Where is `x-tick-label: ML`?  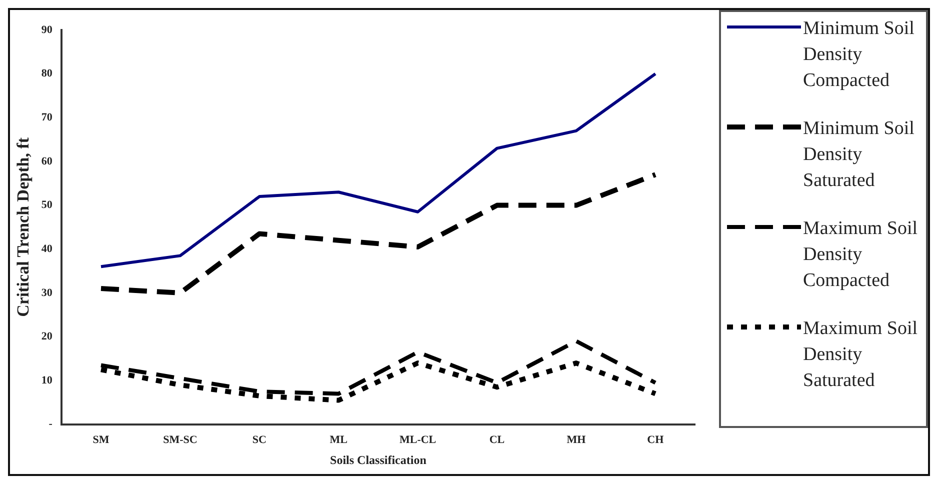 x-tick-label: ML is located at coordinates (339, 440).